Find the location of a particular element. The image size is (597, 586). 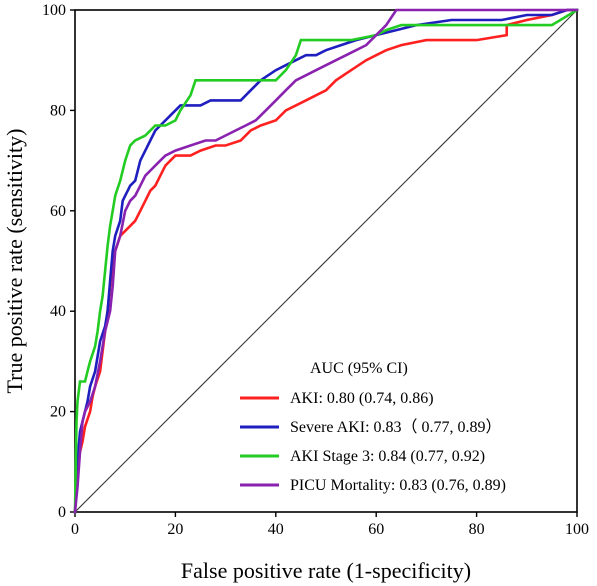

y-tick-label: 0 is located at coordinates (62, 512).